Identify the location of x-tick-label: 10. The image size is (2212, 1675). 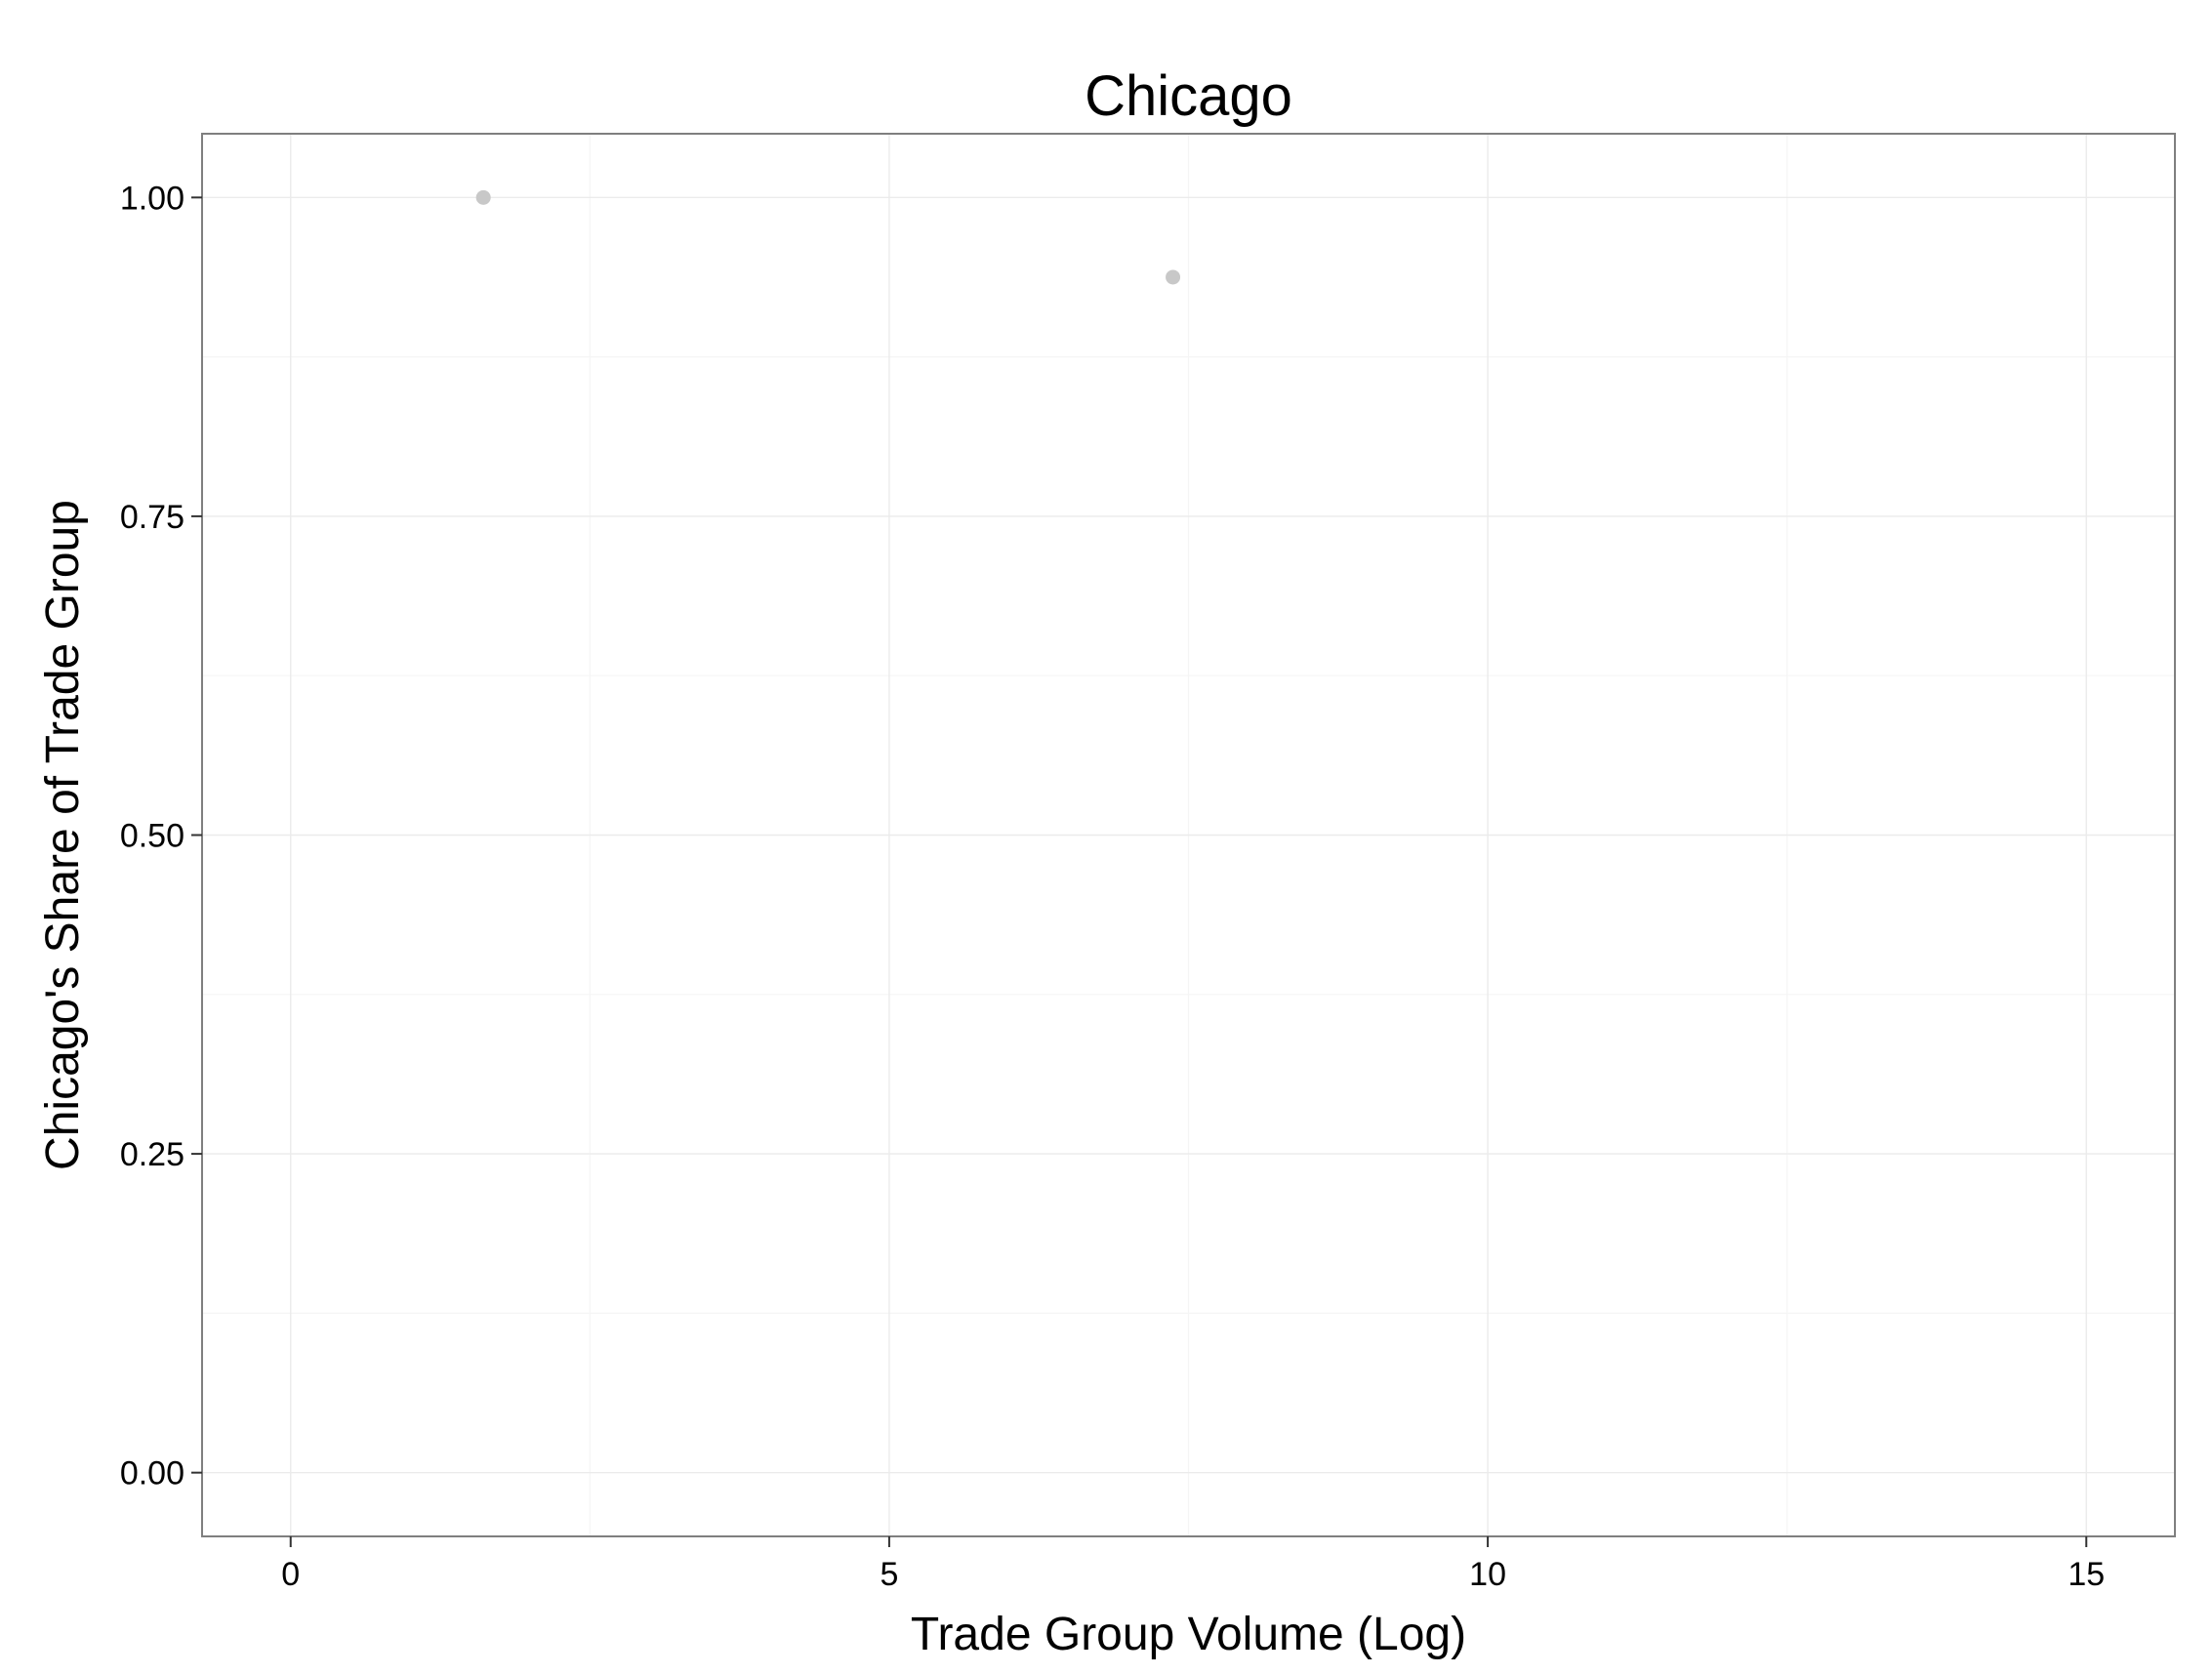
(1487, 1574).